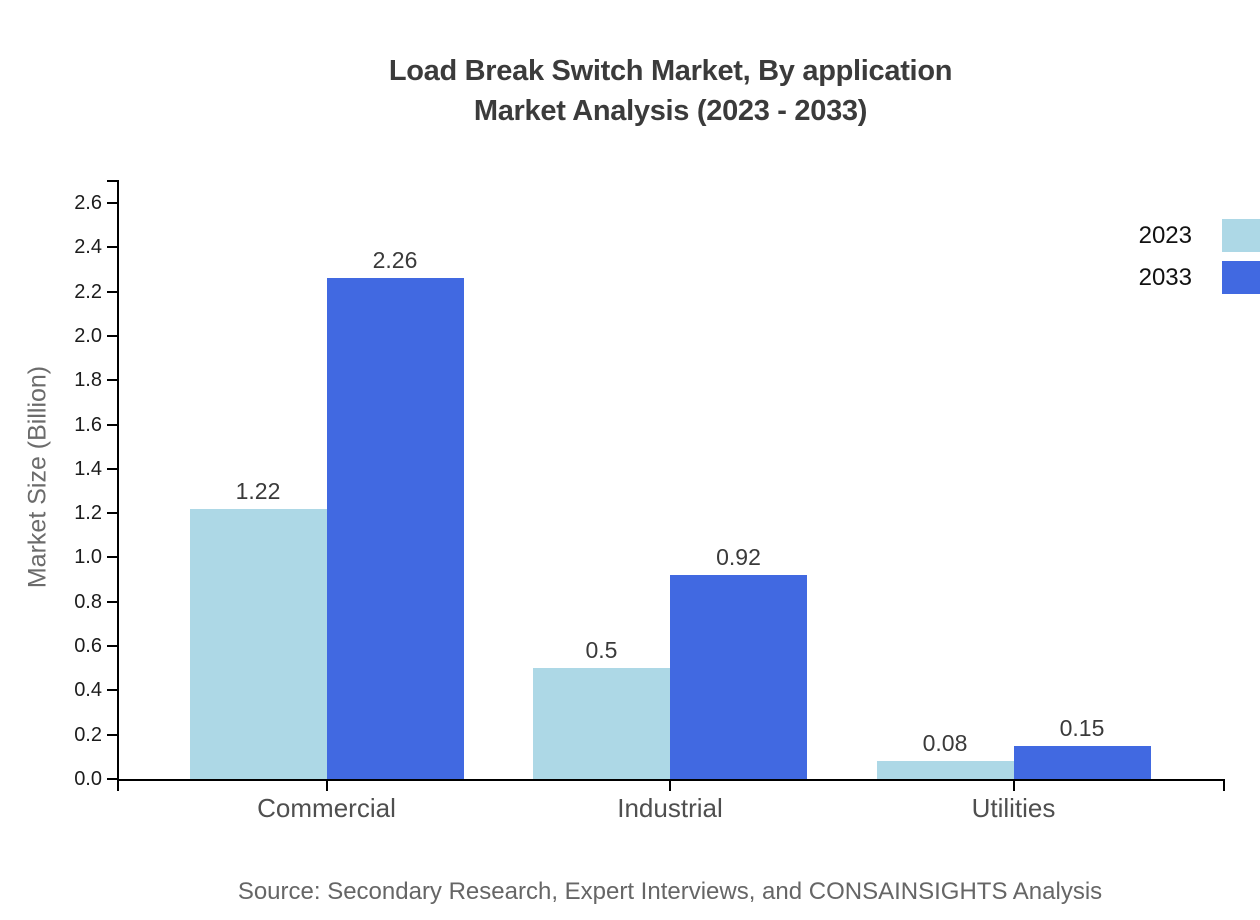 The height and width of the screenshot is (920, 1260). Describe the element at coordinates (1241, 235) in the screenshot. I see `legend-swatch-2023` at that location.